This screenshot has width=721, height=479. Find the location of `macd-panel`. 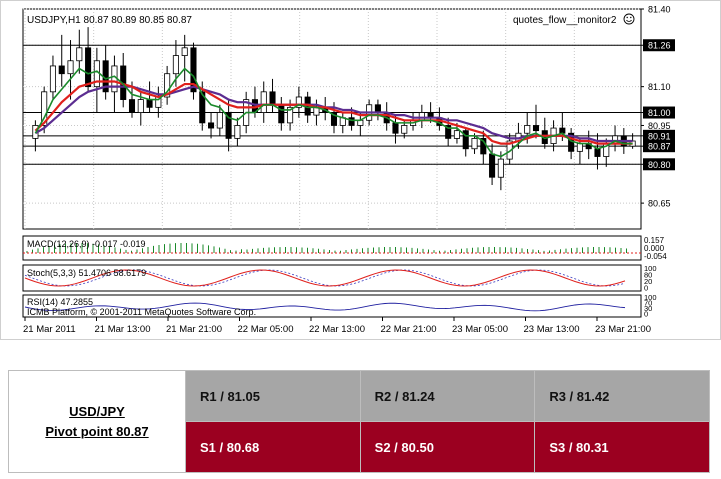

macd-panel is located at coordinates (332, 248).